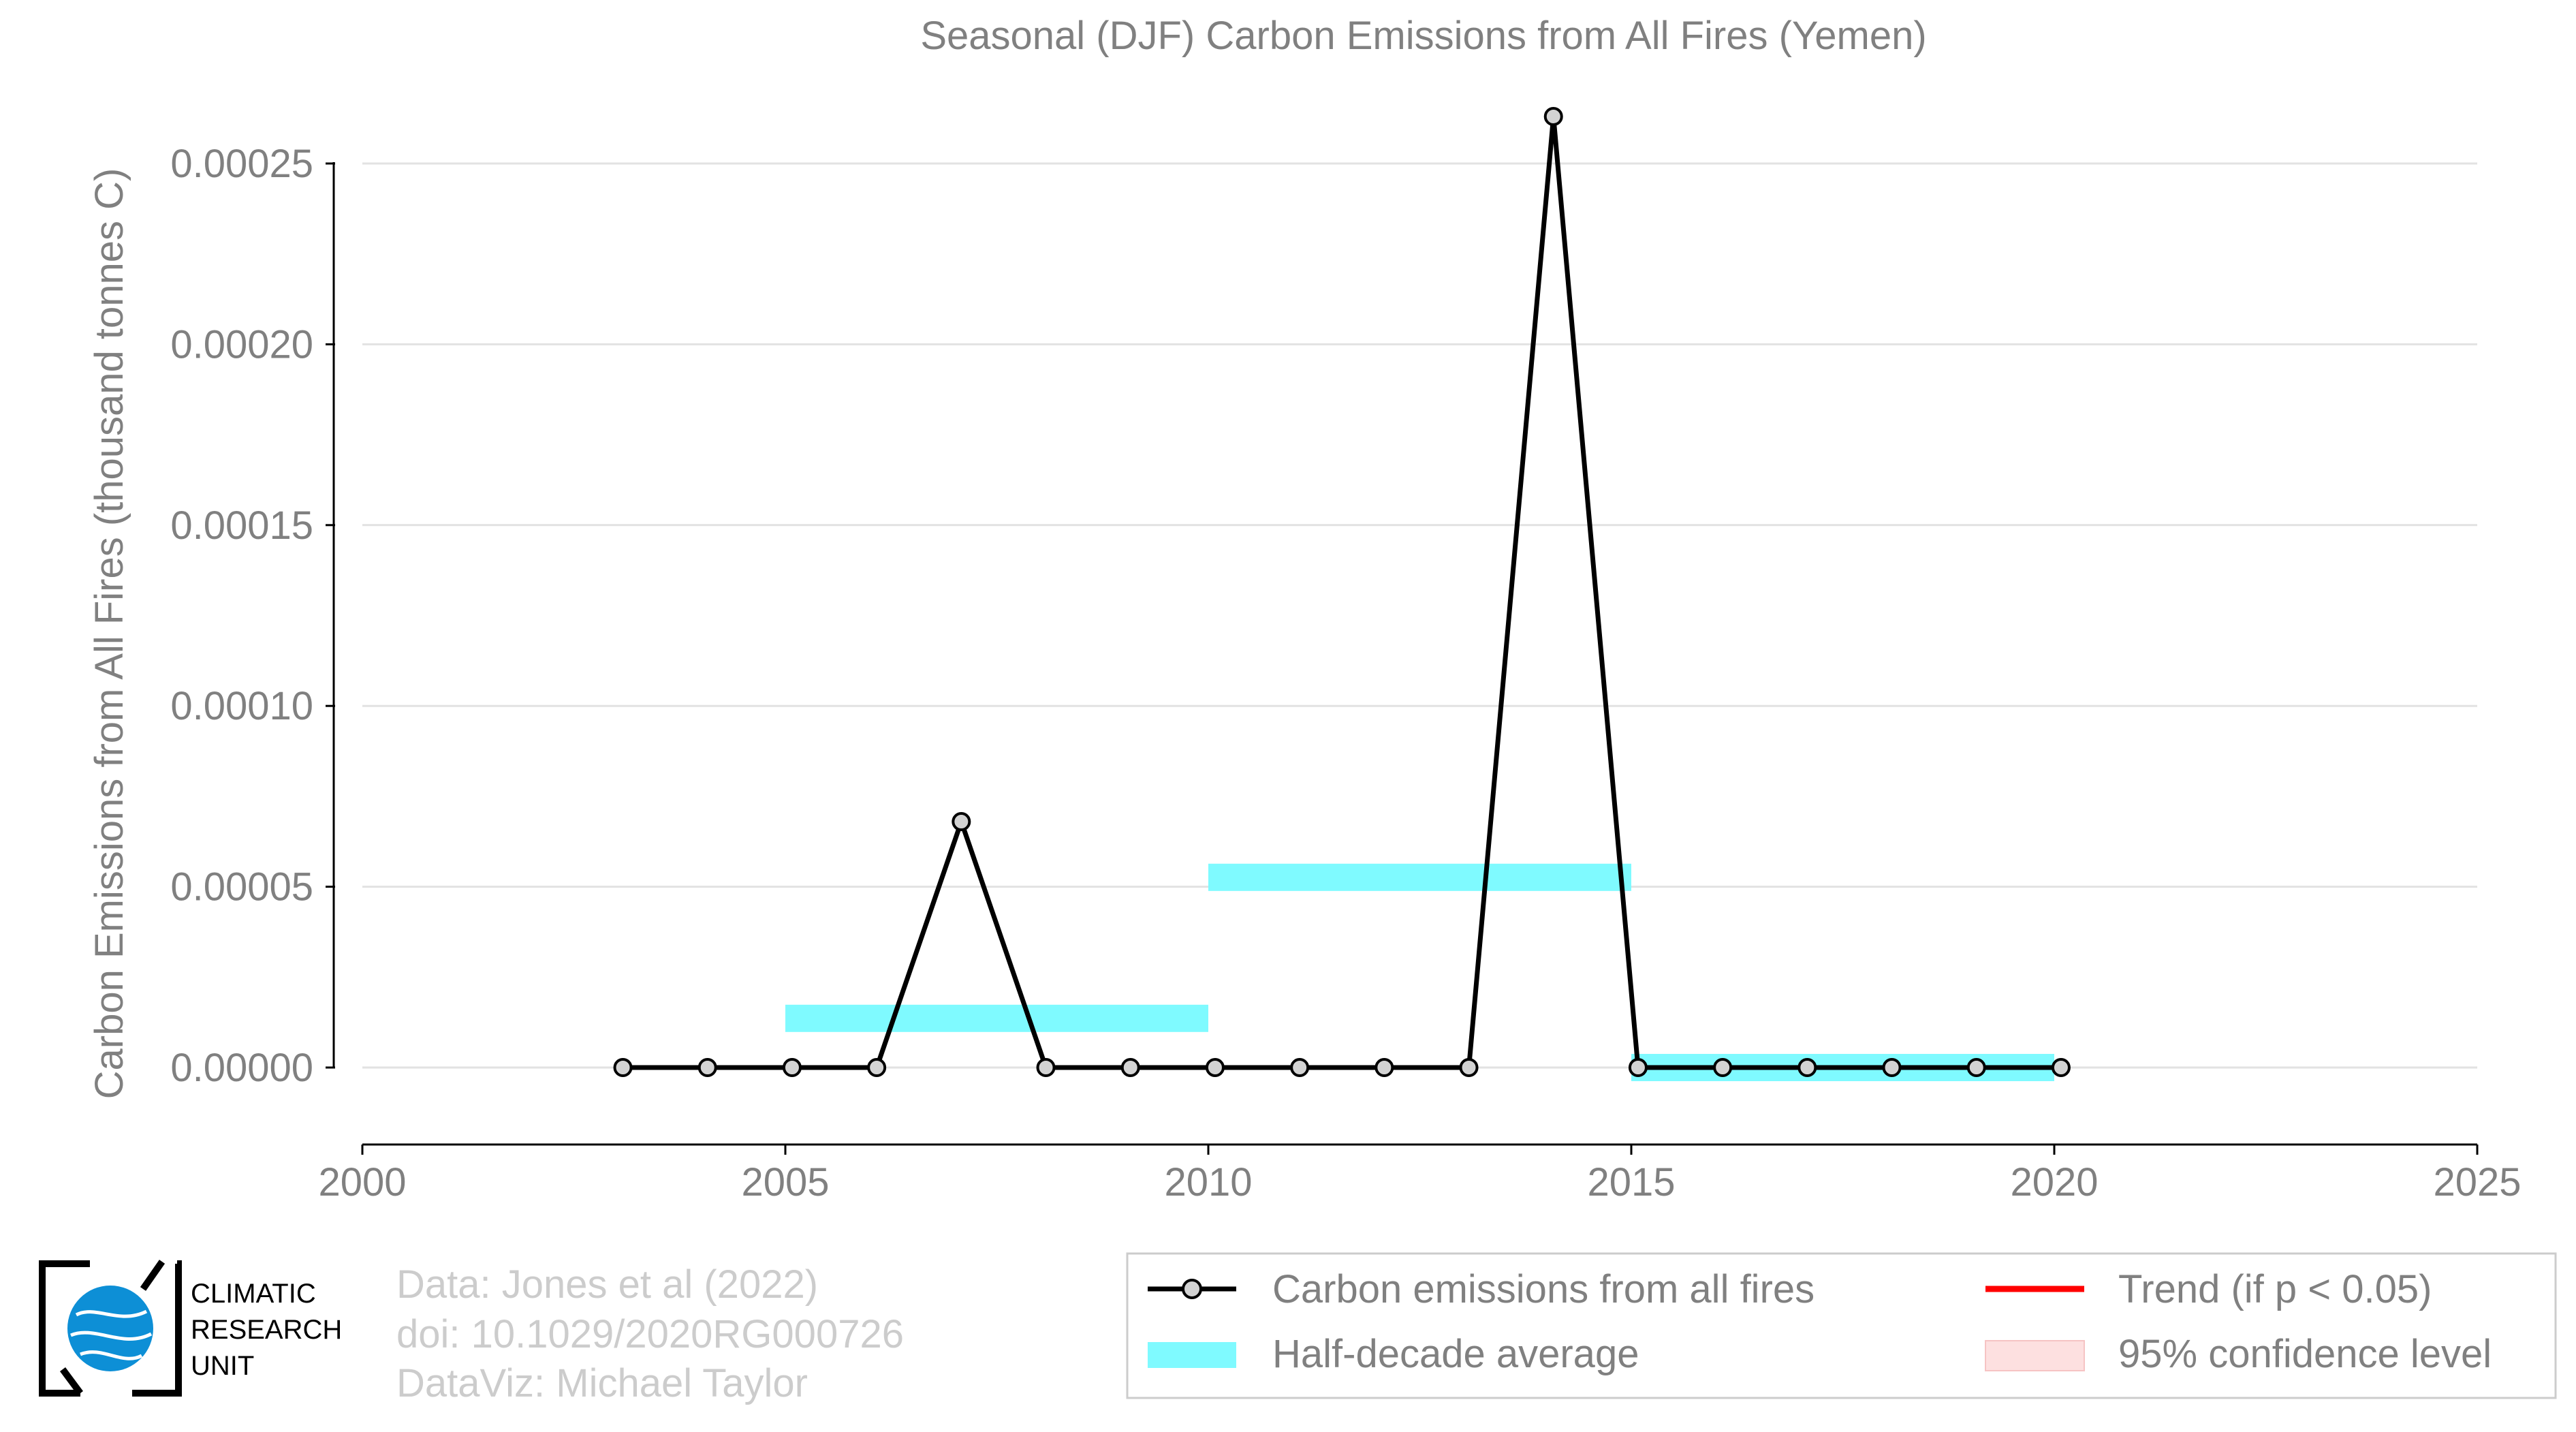 This screenshot has width=2576, height=1432. Describe the element at coordinates (2035, 1355) in the screenshot. I see `legend-swatch-confidence` at that location.